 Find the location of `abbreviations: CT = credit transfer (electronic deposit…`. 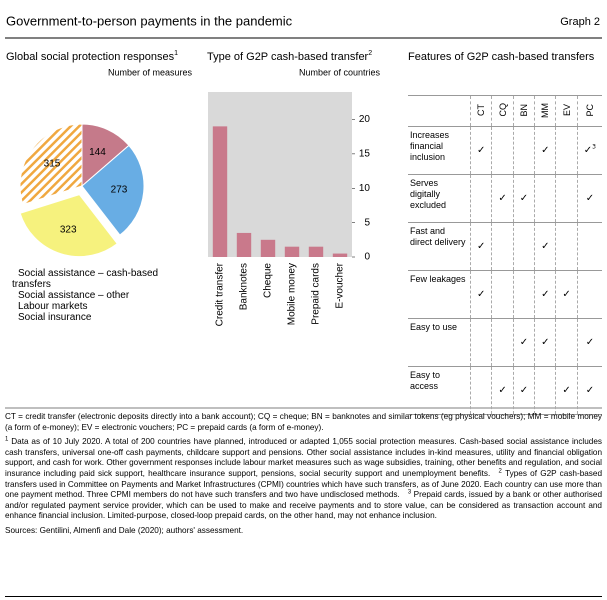

abbreviations: CT = credit transfer (electronic deposit… is located at coordinates (303, 422).